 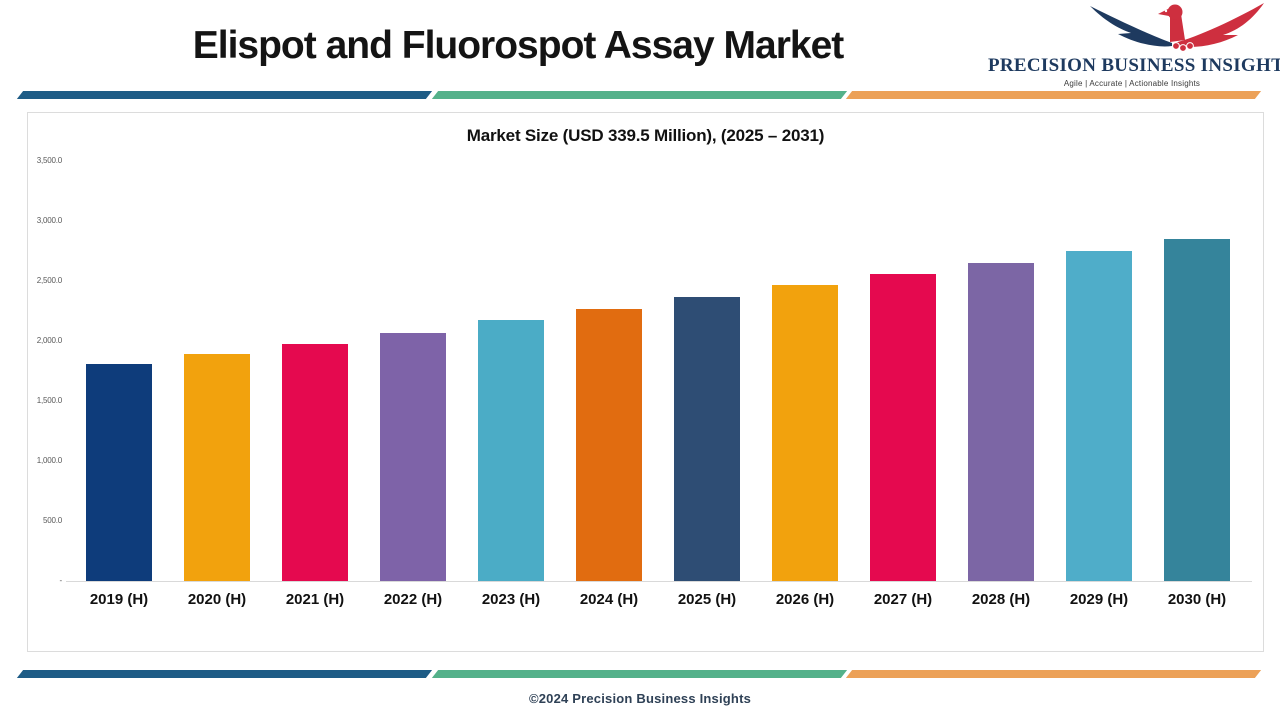 What do you see at coordinates (49, 220) in the screenshot?
I see `y-axis-tick-label: 3,000.0` at bounding box center [49, 220].